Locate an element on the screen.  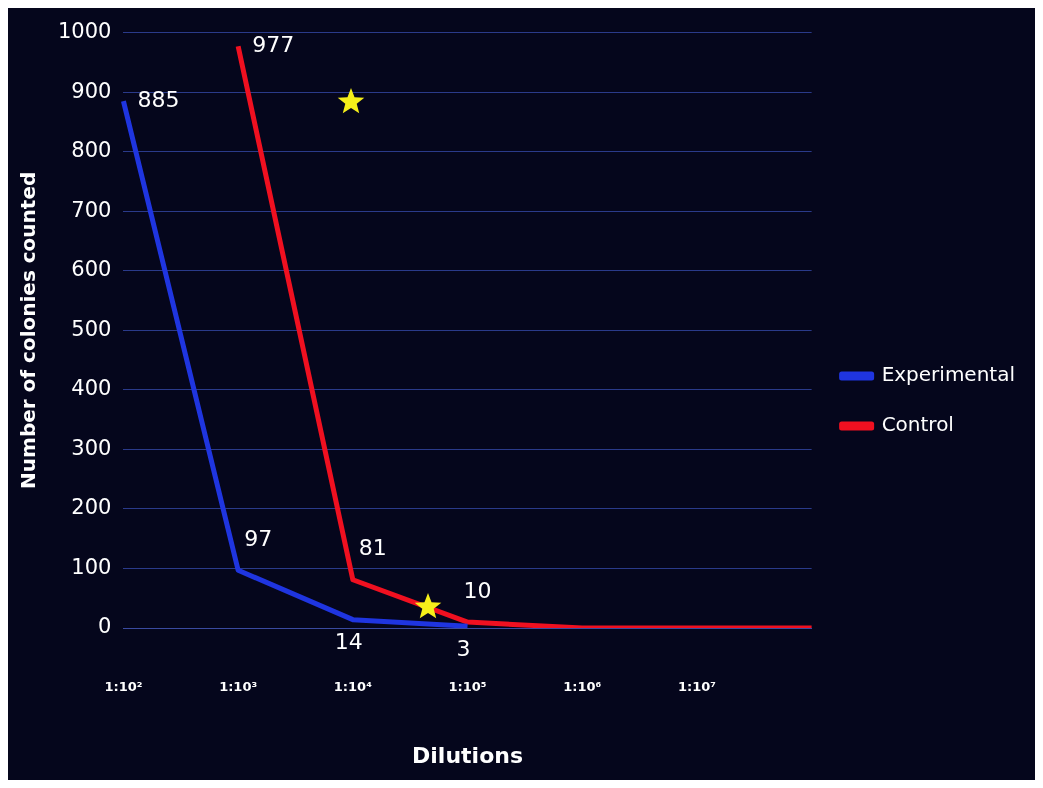
y-tick-label: 600 is located at coordinates (91, 269).